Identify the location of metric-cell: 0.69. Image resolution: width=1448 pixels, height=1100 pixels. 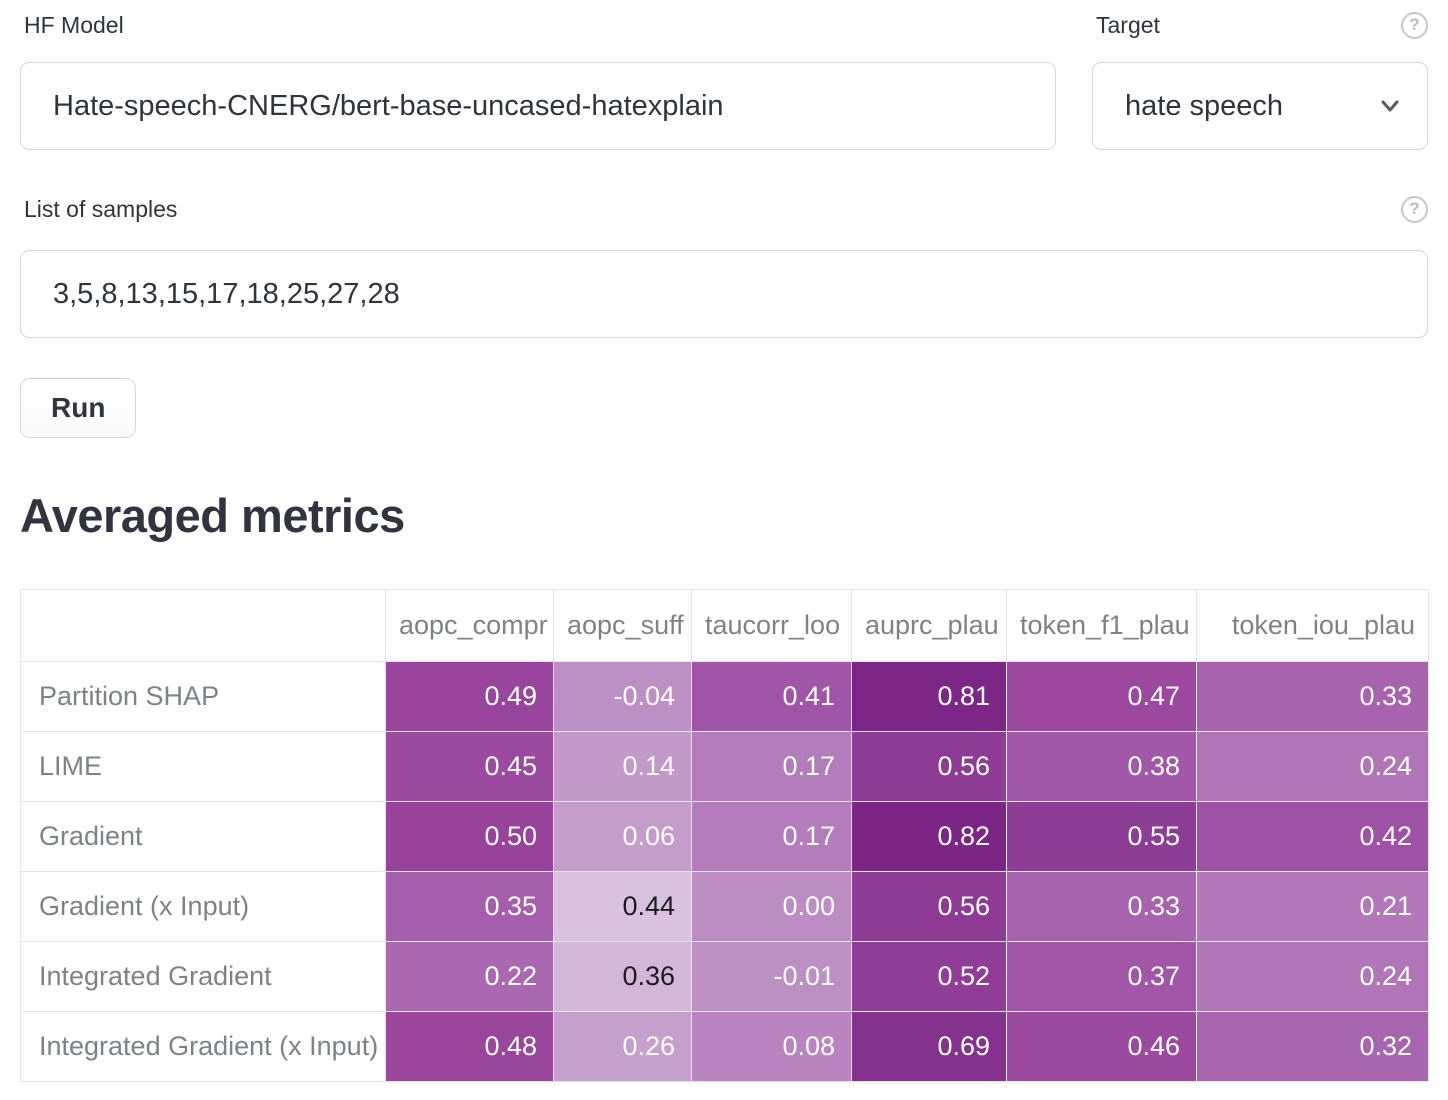
(929, 1047).